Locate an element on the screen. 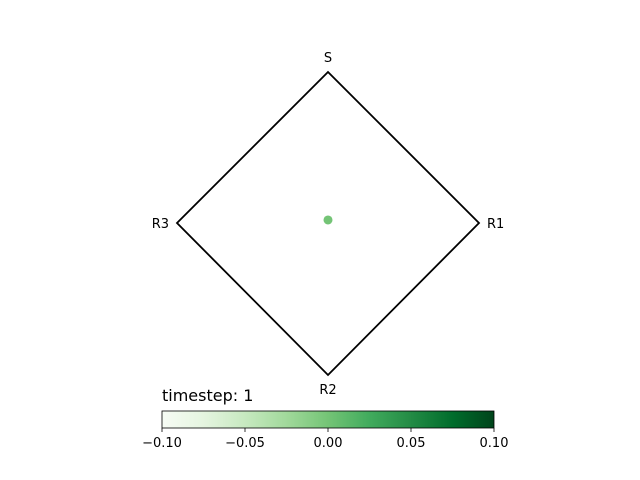  data-point is located at coordinates (328, 220).